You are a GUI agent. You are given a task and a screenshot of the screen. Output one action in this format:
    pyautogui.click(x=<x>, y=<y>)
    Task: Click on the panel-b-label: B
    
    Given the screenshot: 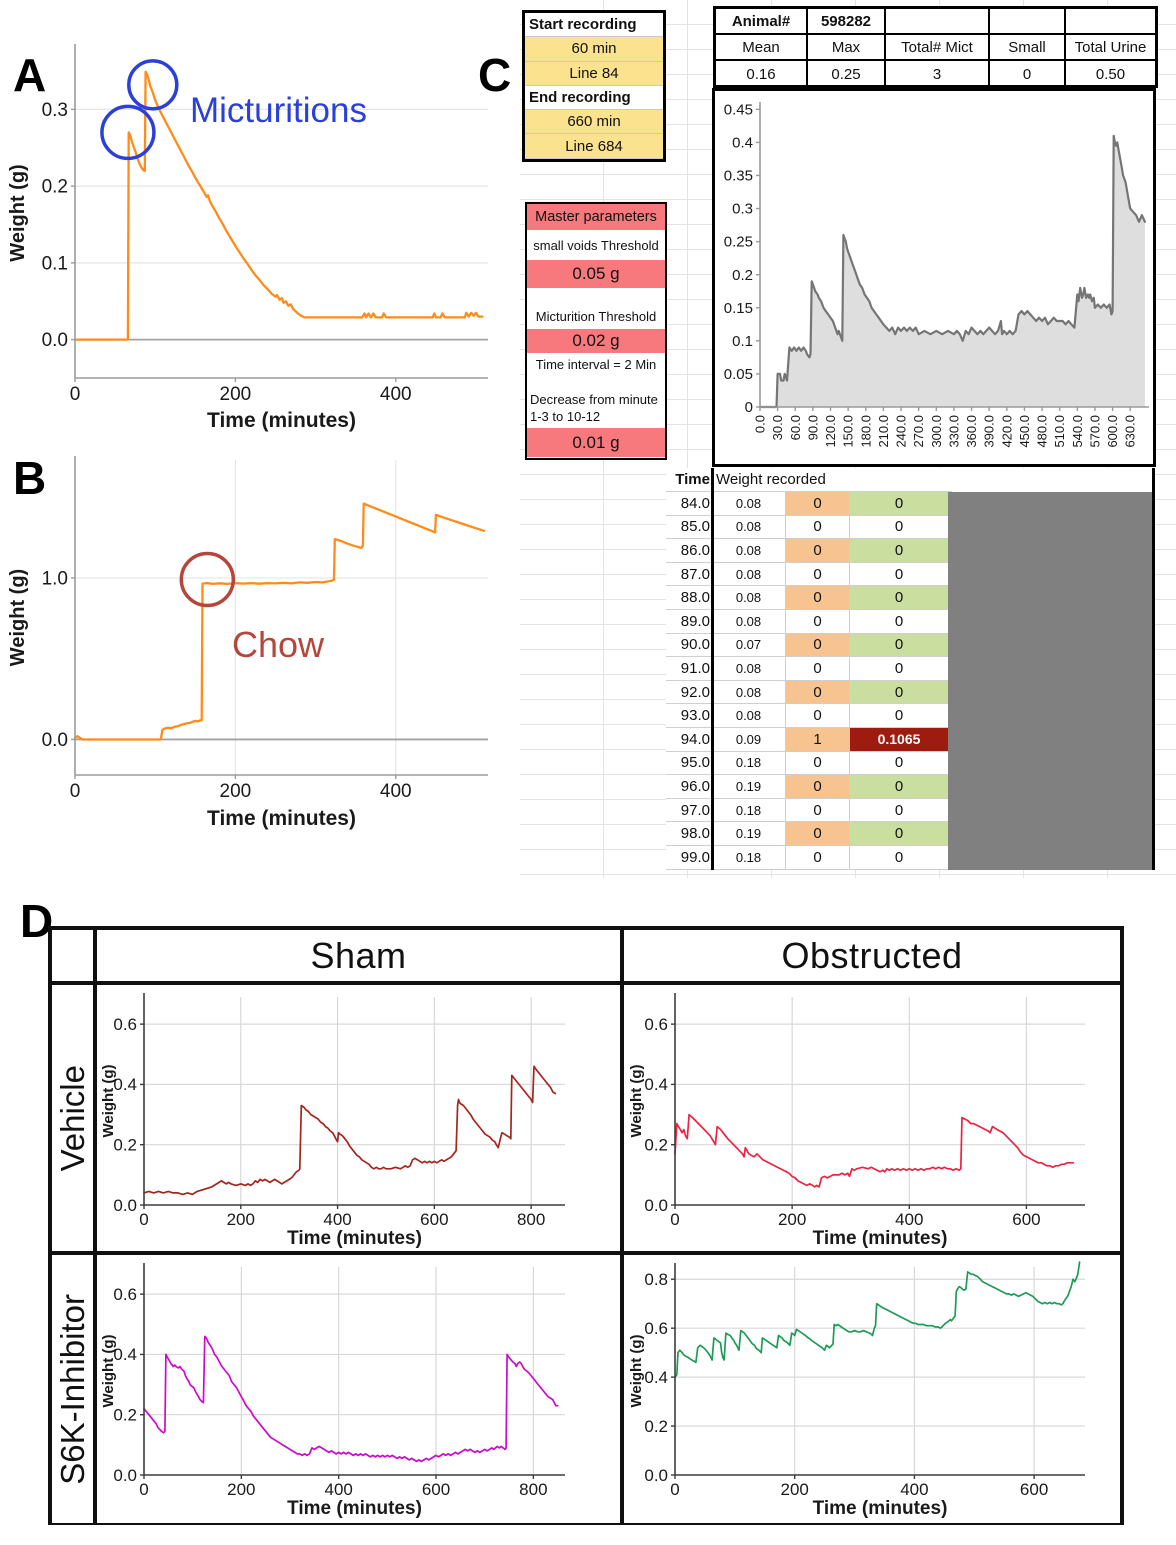 What is the action you would take?
    pyautogui.click(x=30, y=478)
    